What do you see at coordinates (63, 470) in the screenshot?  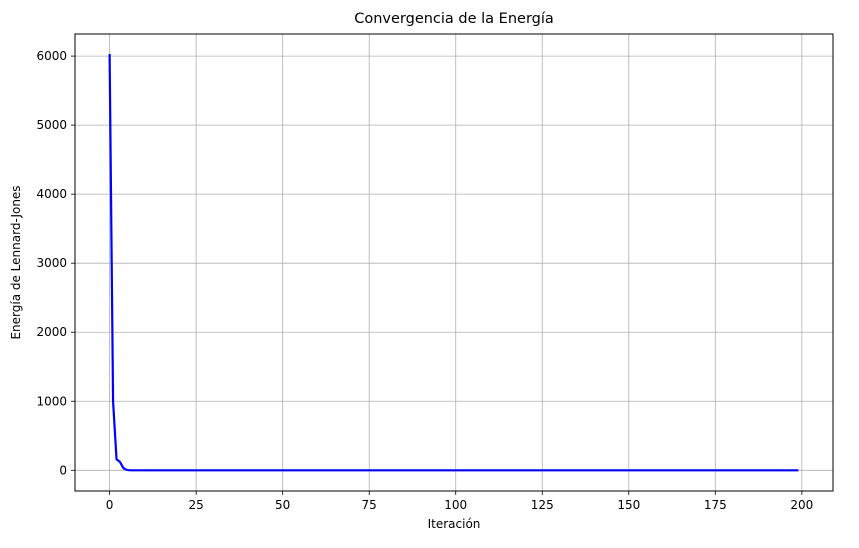 I see `y-tick-label: 0` at bounding box center [63, 470].